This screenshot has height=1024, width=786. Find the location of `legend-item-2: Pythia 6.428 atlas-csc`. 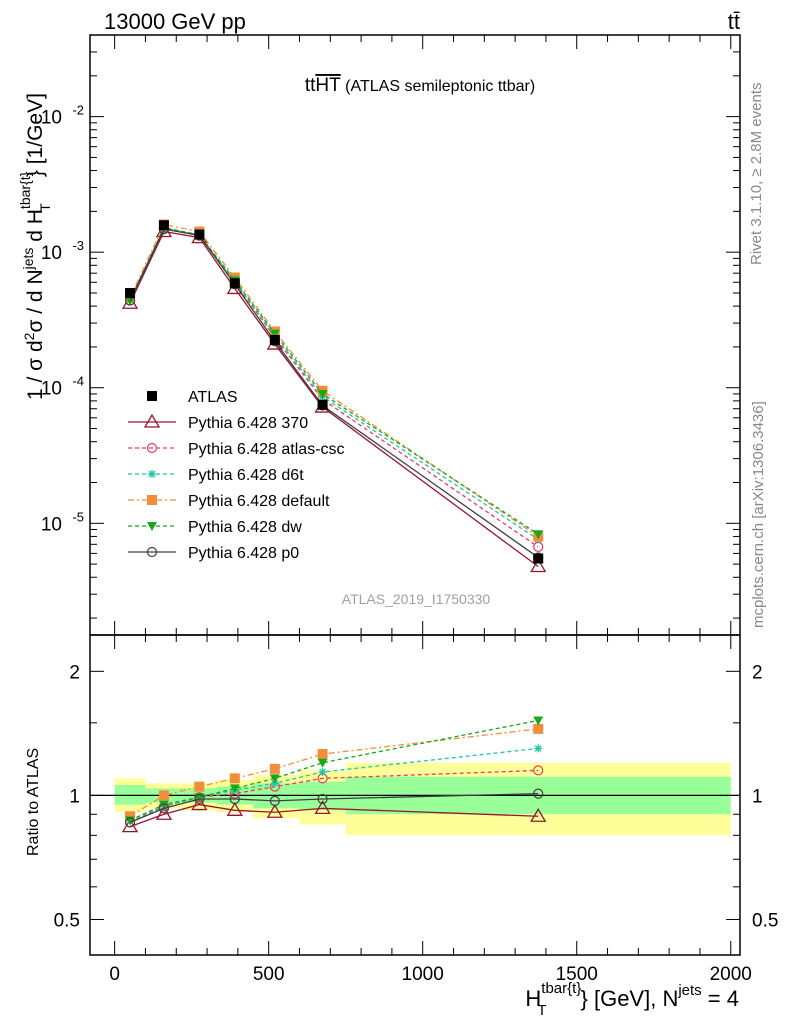

legend-item-2: Pythia 6.428 atlas-csc is located at coordinates (236, 449).